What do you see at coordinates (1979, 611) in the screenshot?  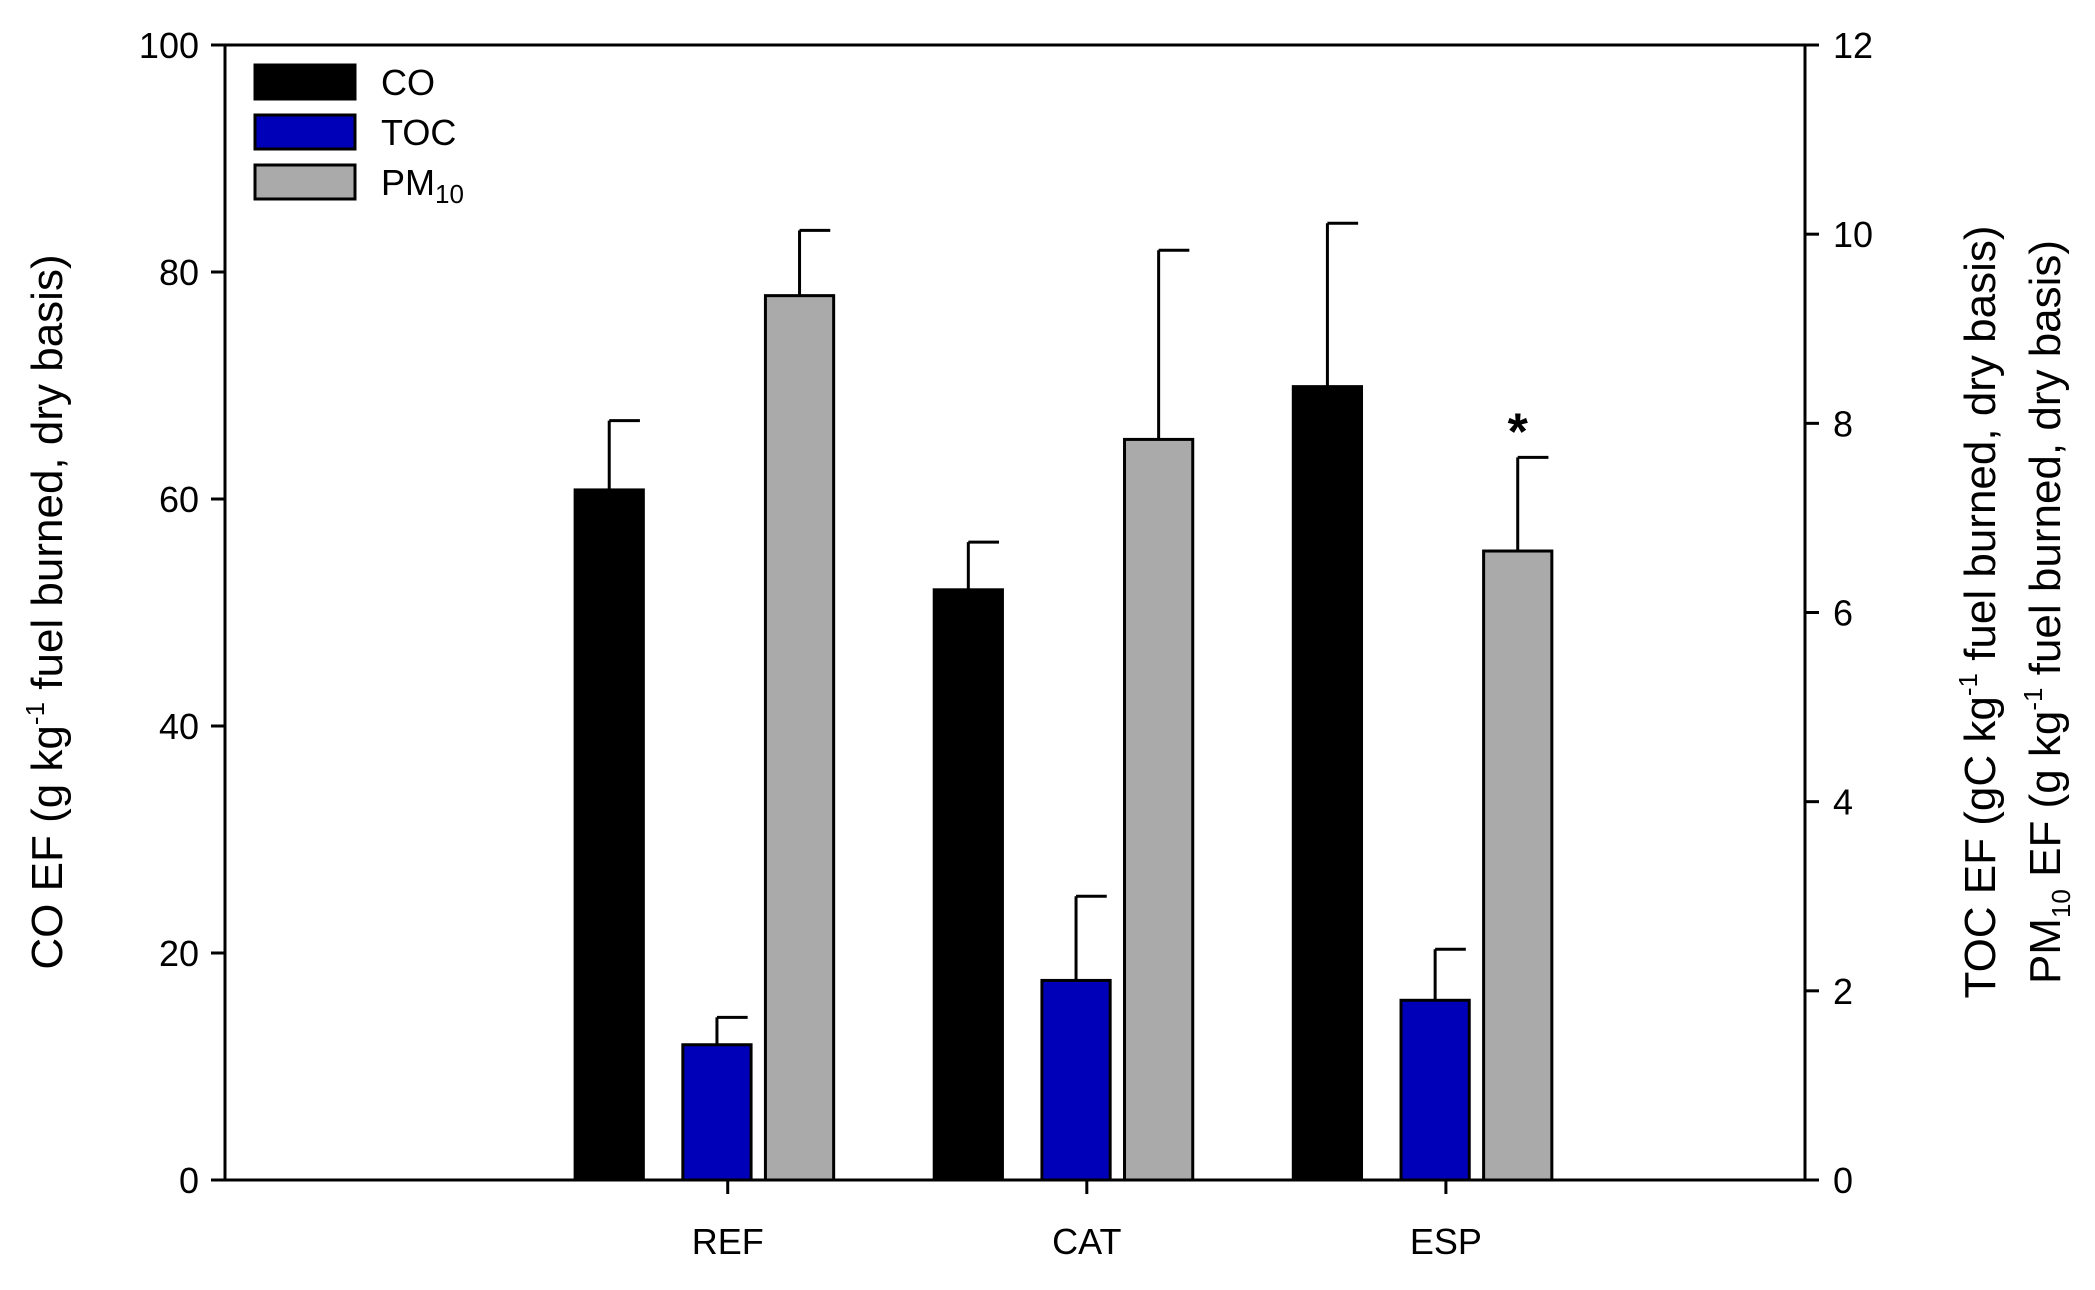 I see `right-axis-title-toc: TOC EF (gC kg-1 fuel burned, dry basis)` at bounding box center [1979, 611].